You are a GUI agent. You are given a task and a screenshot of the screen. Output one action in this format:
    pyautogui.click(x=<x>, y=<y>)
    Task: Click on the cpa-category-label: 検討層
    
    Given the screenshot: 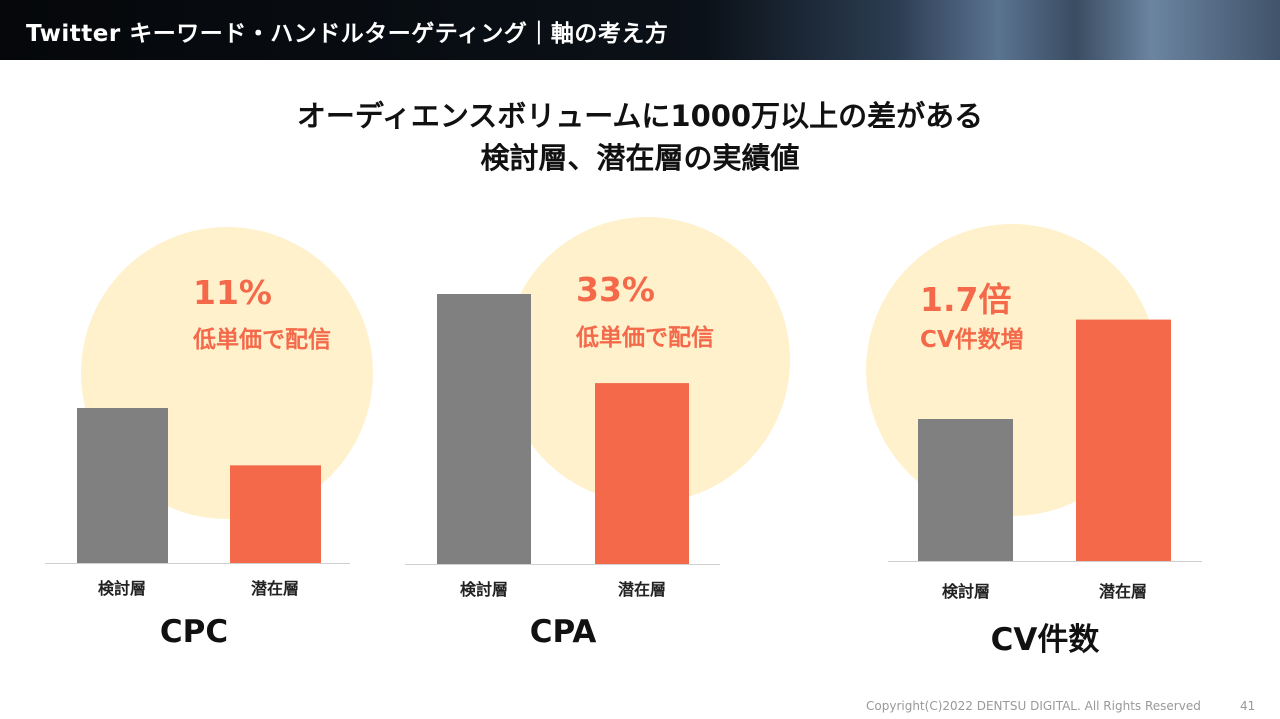 What is the action you would take?
    pyautogui.click(x=483, y=589)
    